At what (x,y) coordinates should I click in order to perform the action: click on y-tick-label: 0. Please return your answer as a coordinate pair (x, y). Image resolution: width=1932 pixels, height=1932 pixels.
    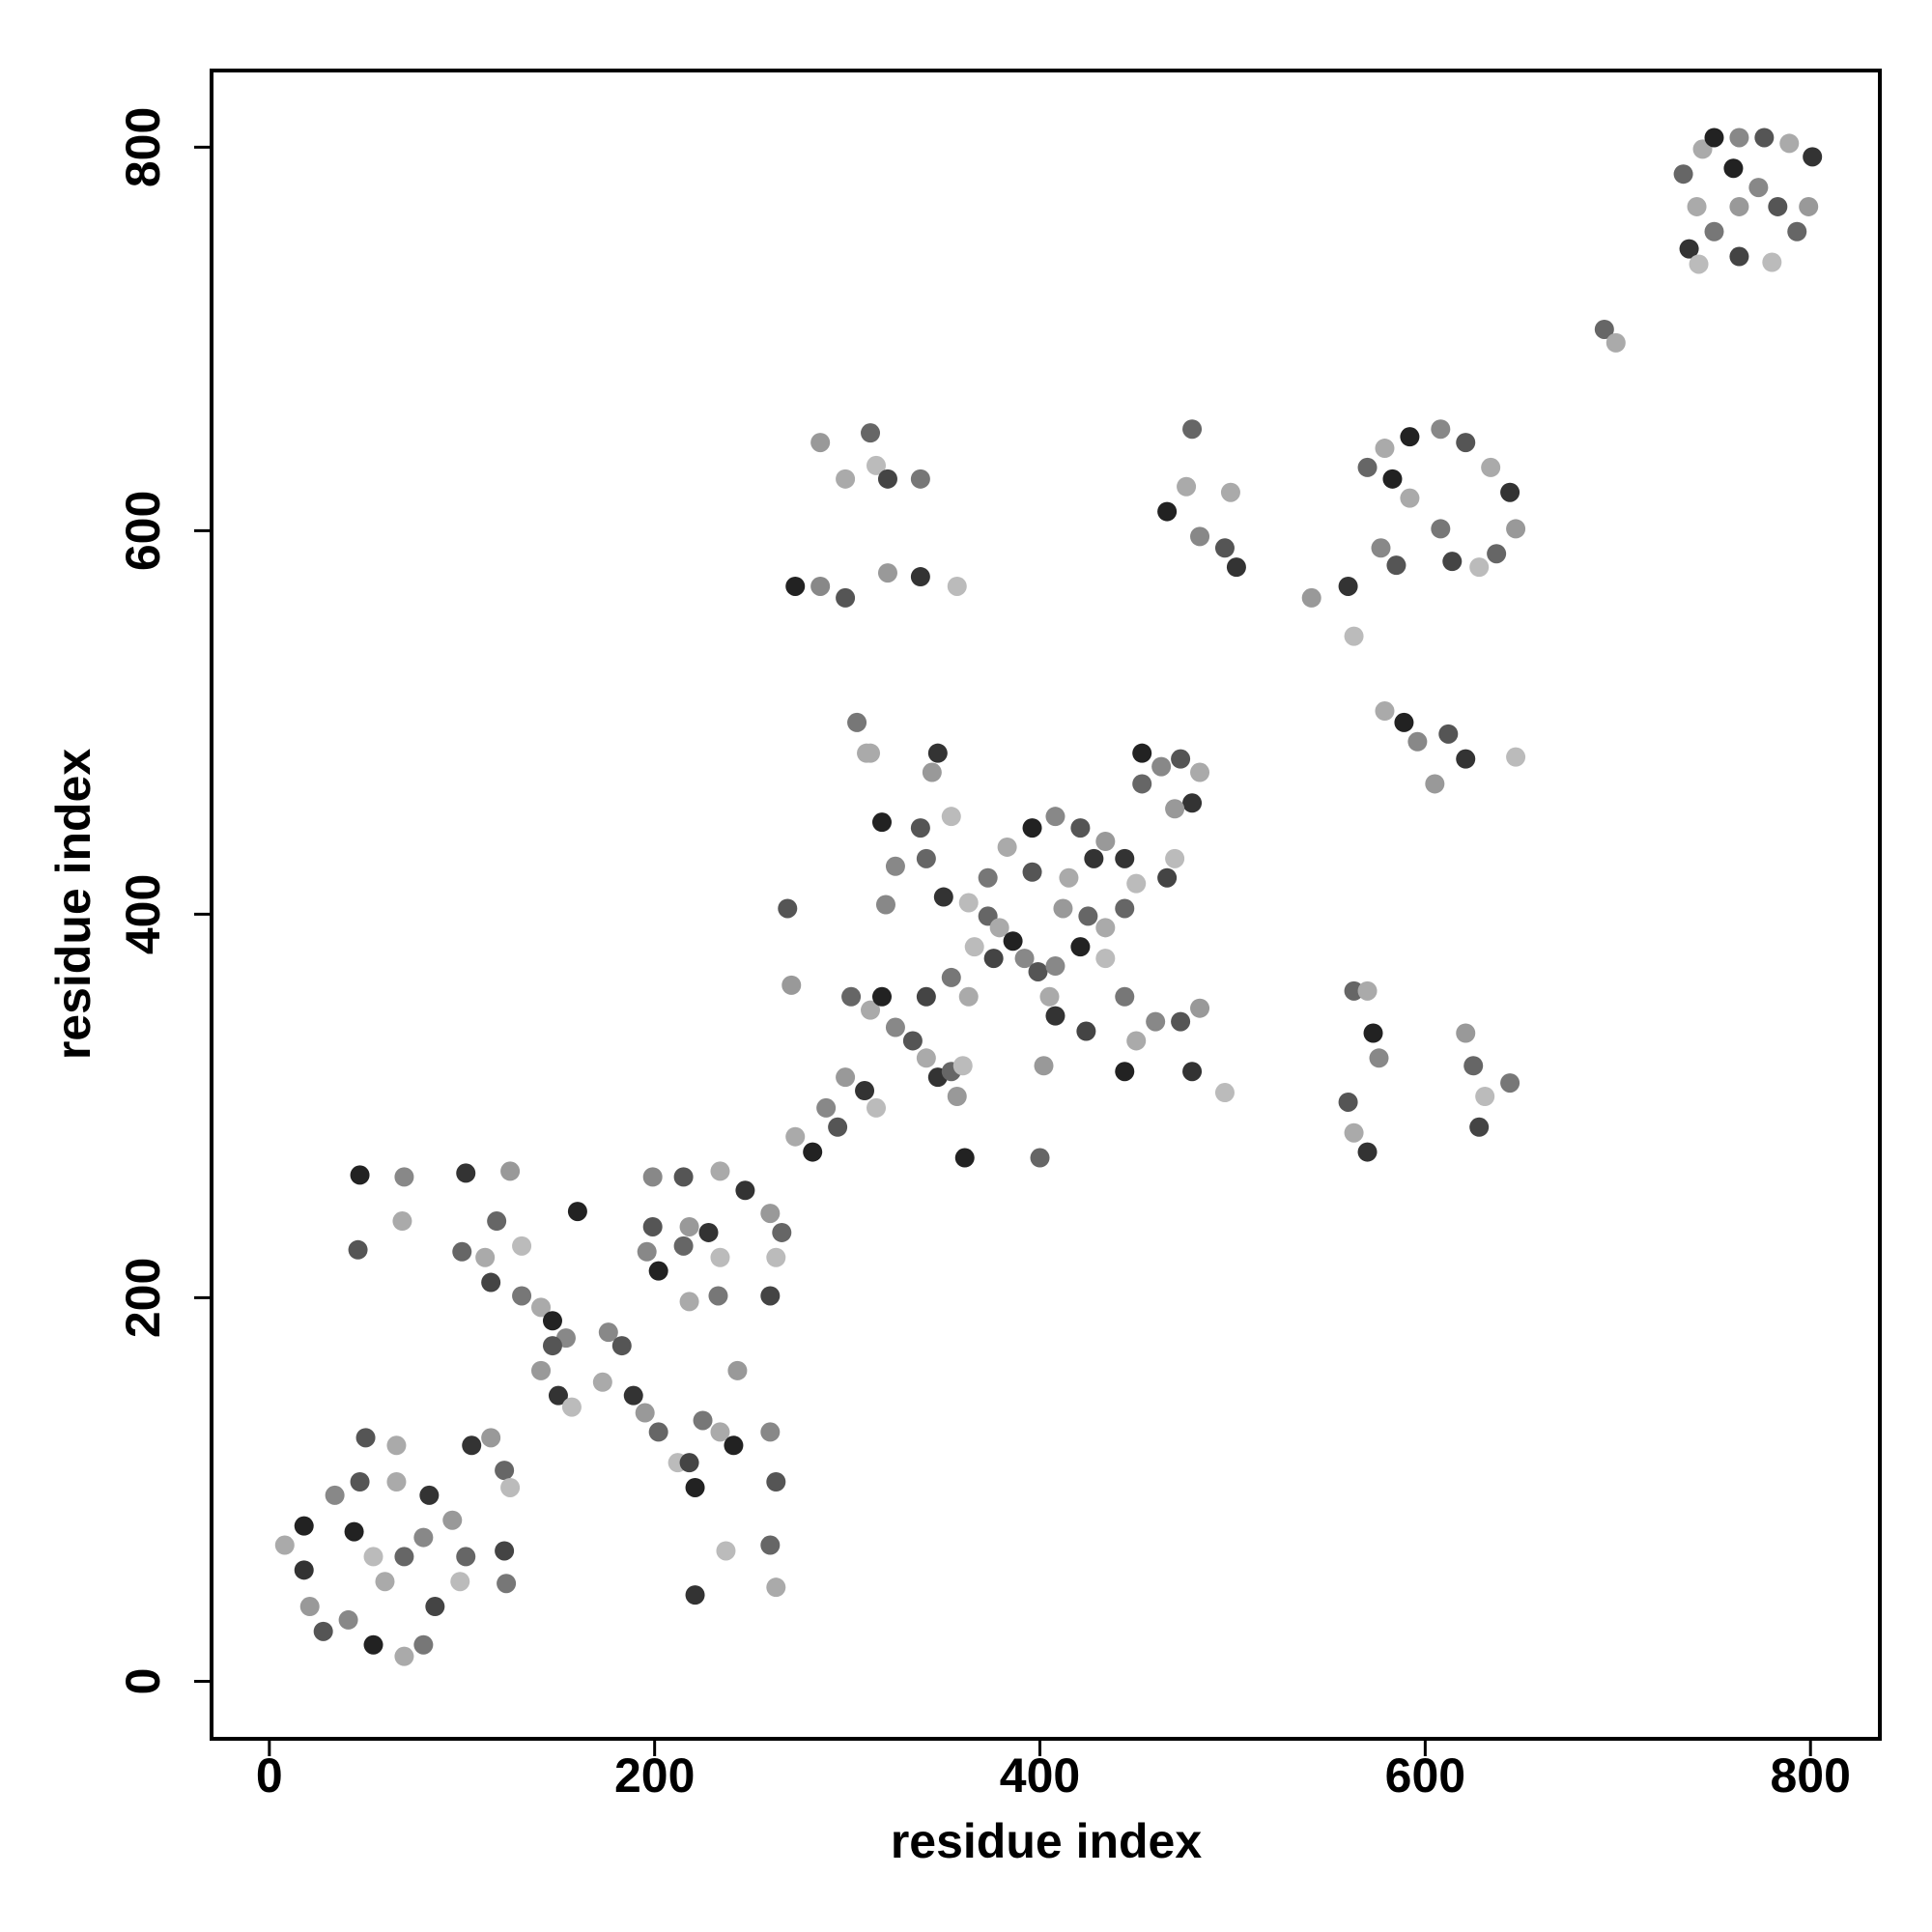
    Looking at the image, I should click on (143, 1681).